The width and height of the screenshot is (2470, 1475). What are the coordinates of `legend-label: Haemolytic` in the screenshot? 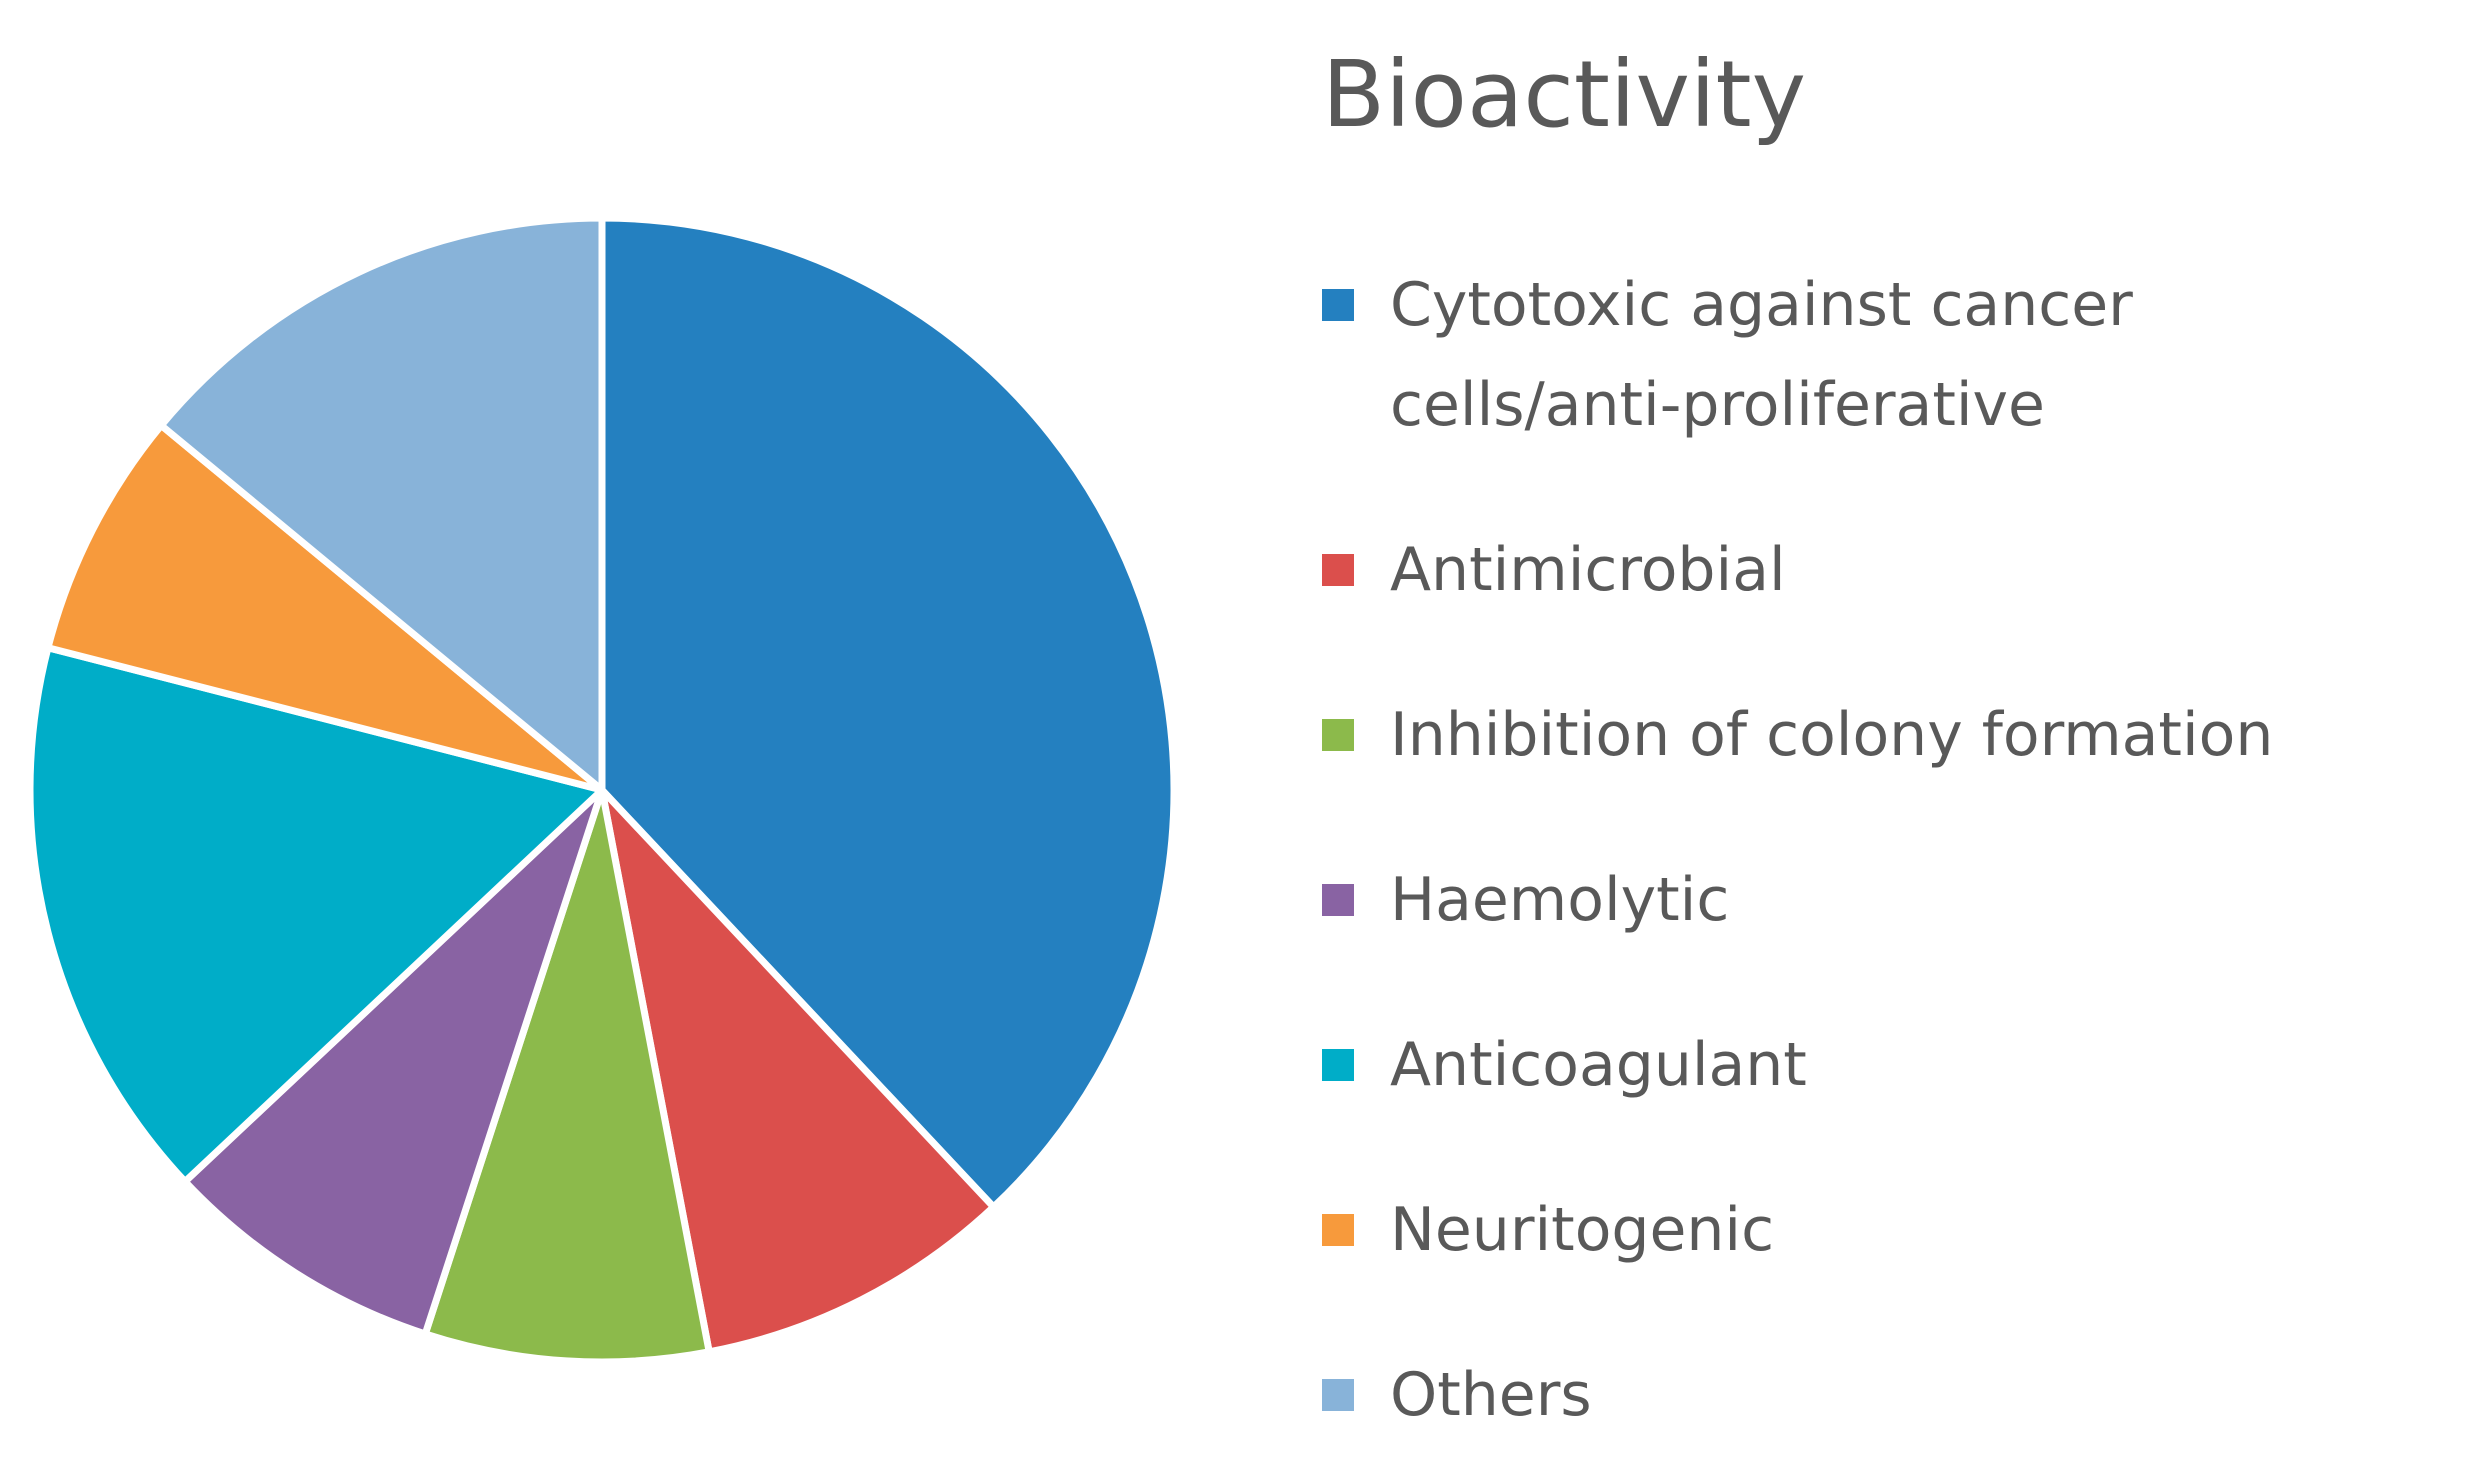 It's located at (1560, 900).